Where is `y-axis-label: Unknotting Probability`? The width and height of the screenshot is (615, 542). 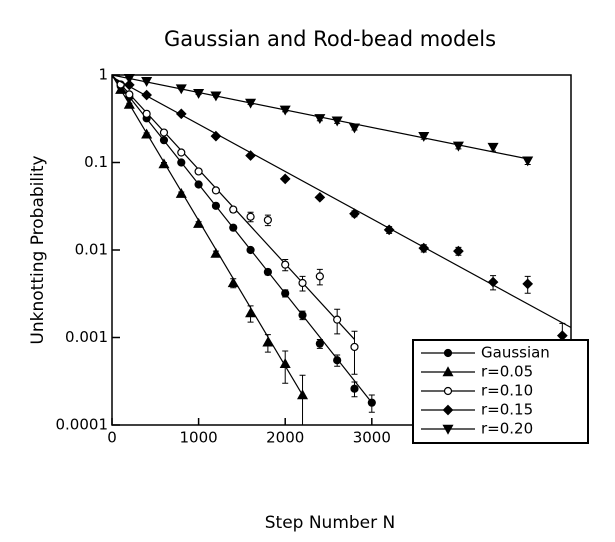 y-axis-label: Unknotting Probability is located at coordinates (38, 249).